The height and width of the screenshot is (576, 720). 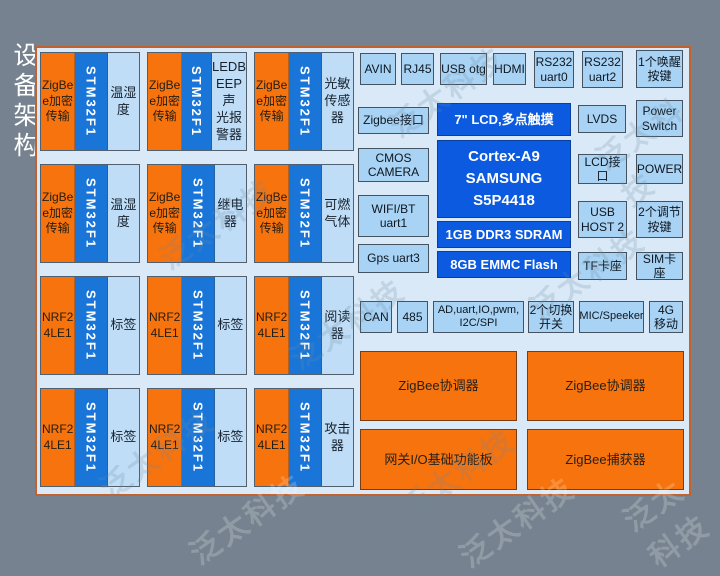 What do you see at coordinates (602, 219) in the screenshot?
I see `usb-host2-block: USB HOST 2` at bounding box center [602, 219].